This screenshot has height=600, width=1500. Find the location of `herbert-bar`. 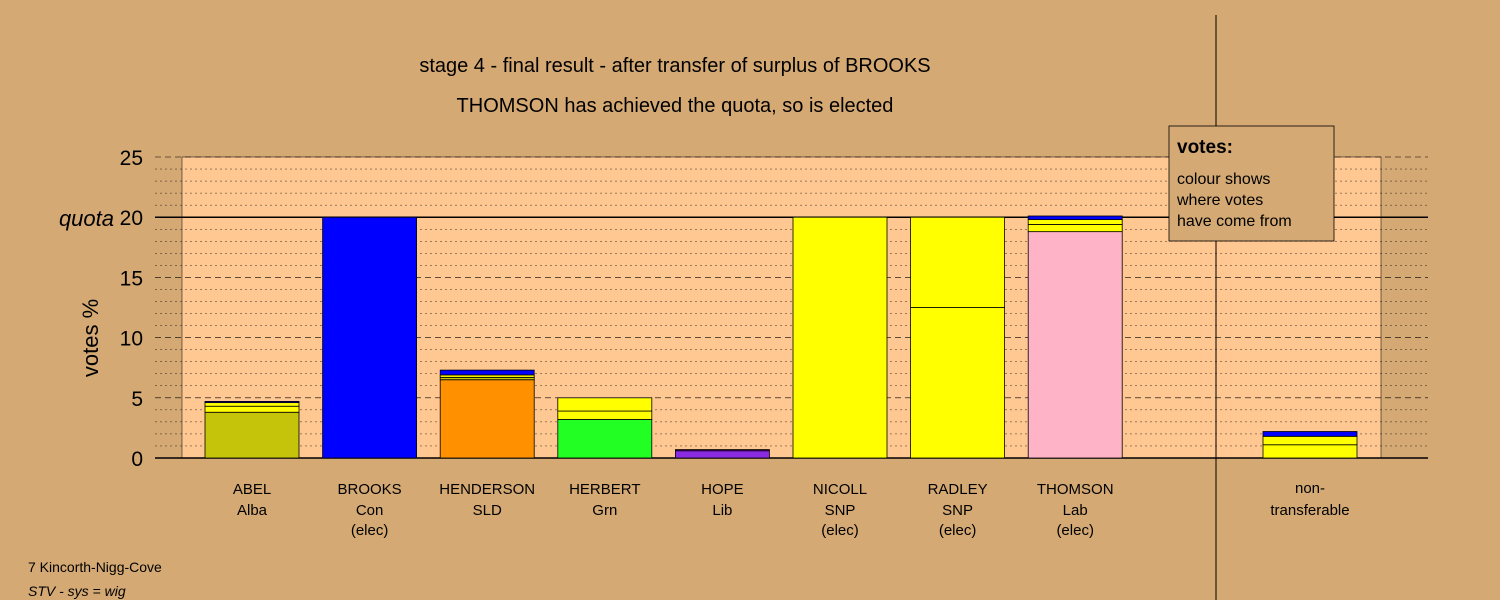

herbert-bar is located at coordinates (605, 428).